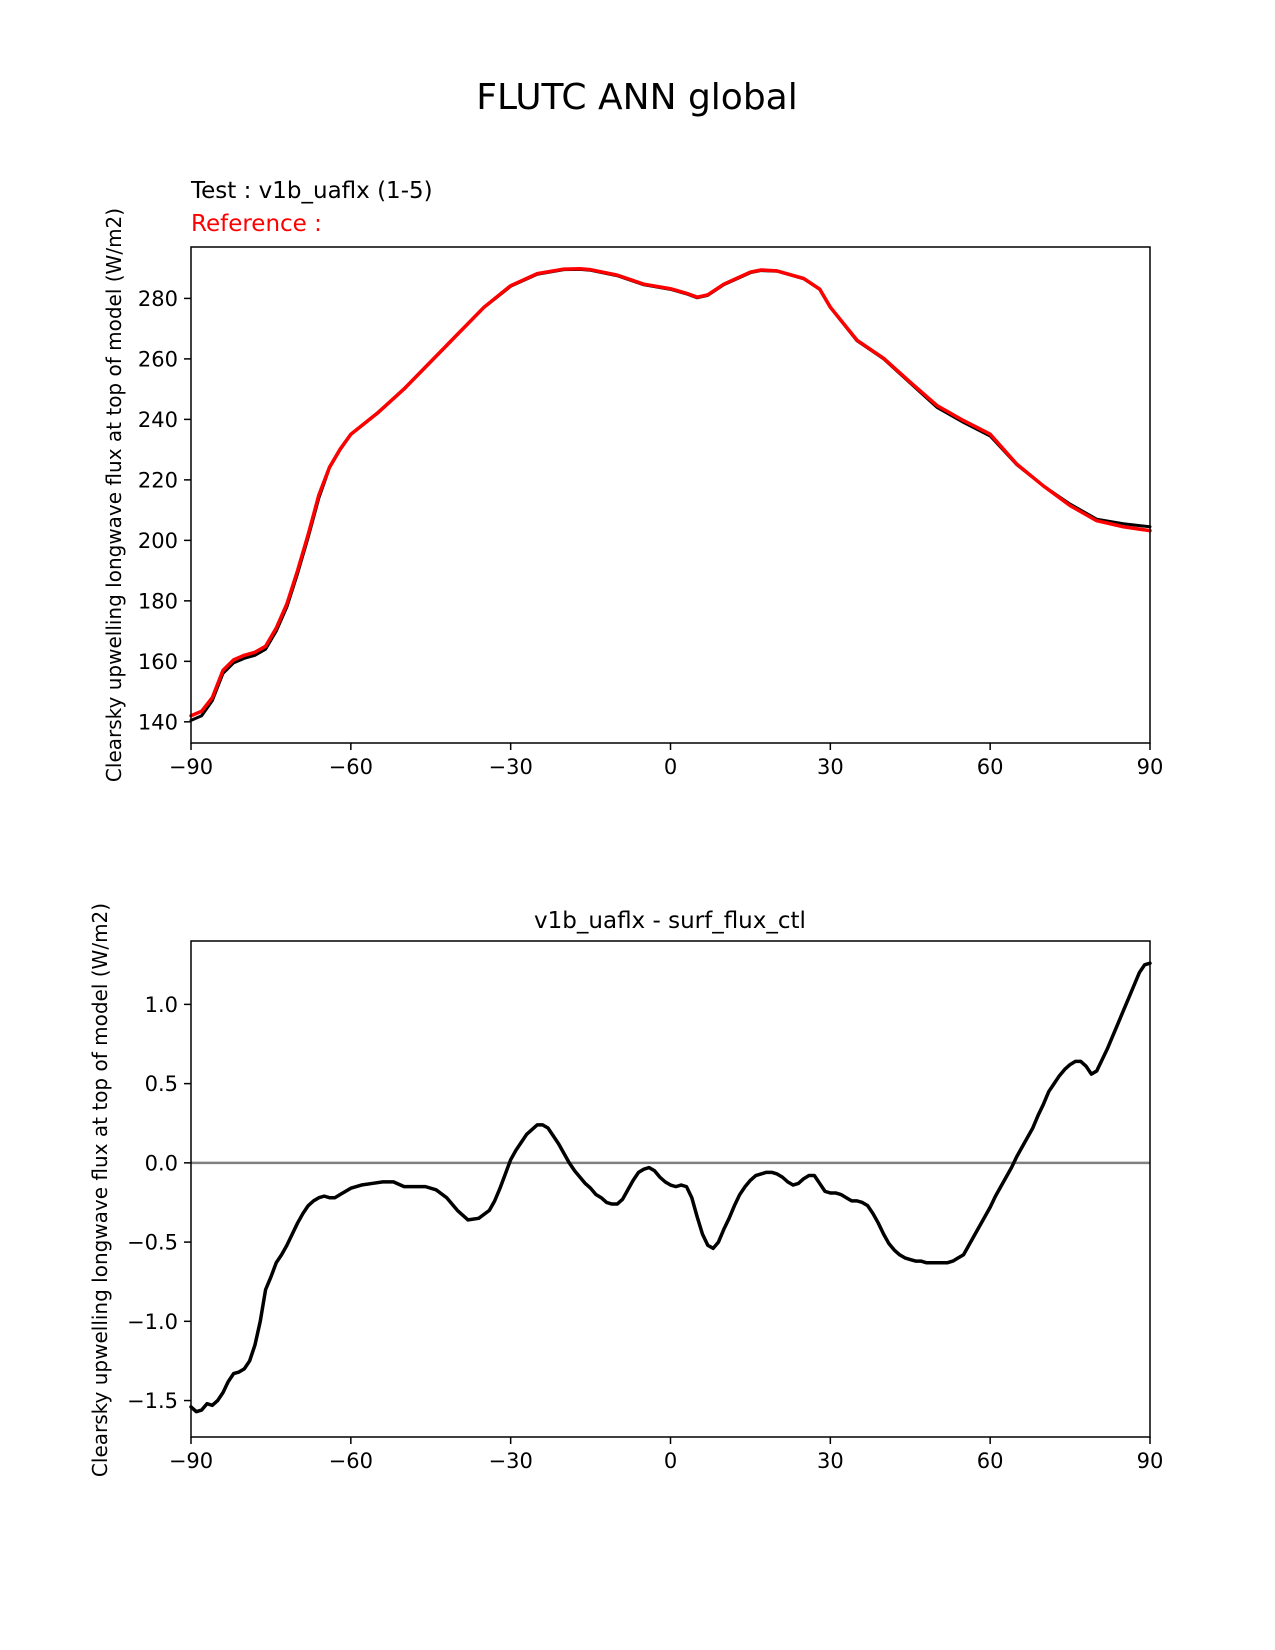 The width and height of the screenshot is (1275, 1650). I want to click on top-x-tick-label: 0, so click(670, 767).